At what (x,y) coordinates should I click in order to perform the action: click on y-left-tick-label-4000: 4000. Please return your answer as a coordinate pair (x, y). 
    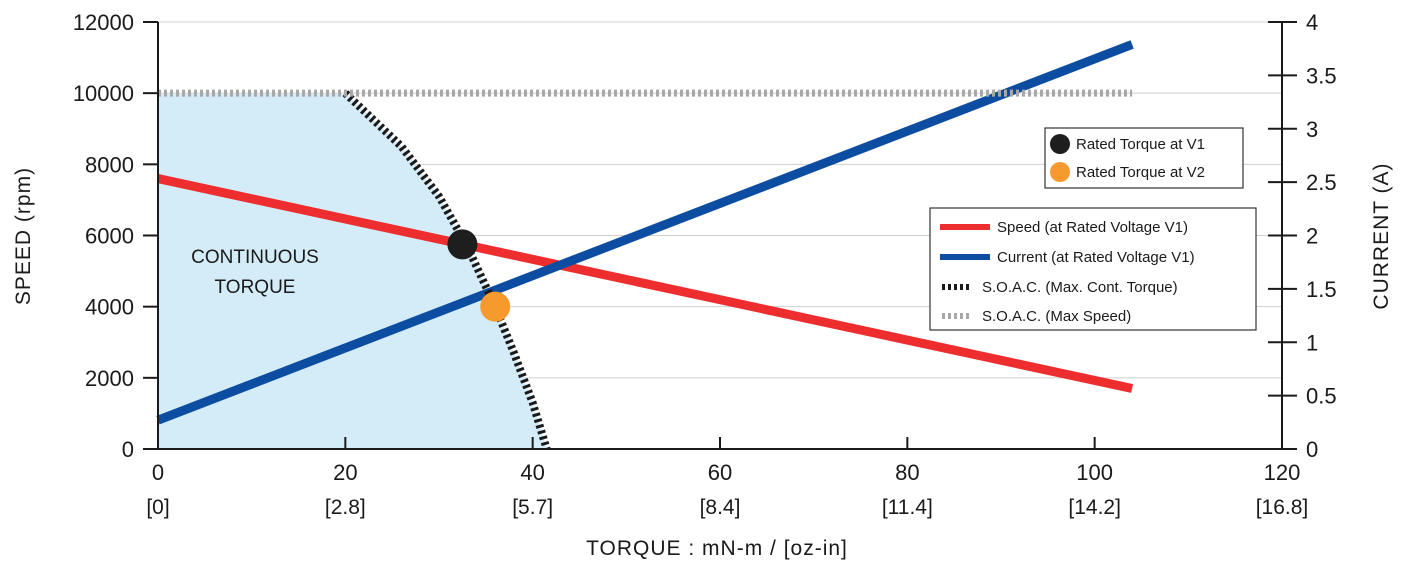
    Looking at the image, I should click on (109, 307).